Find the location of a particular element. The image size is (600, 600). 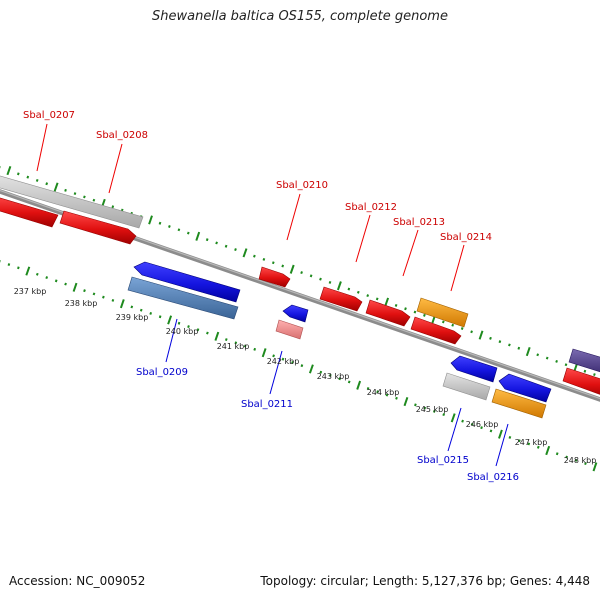

gene-feature-purple is located at coordinates (584, 361).